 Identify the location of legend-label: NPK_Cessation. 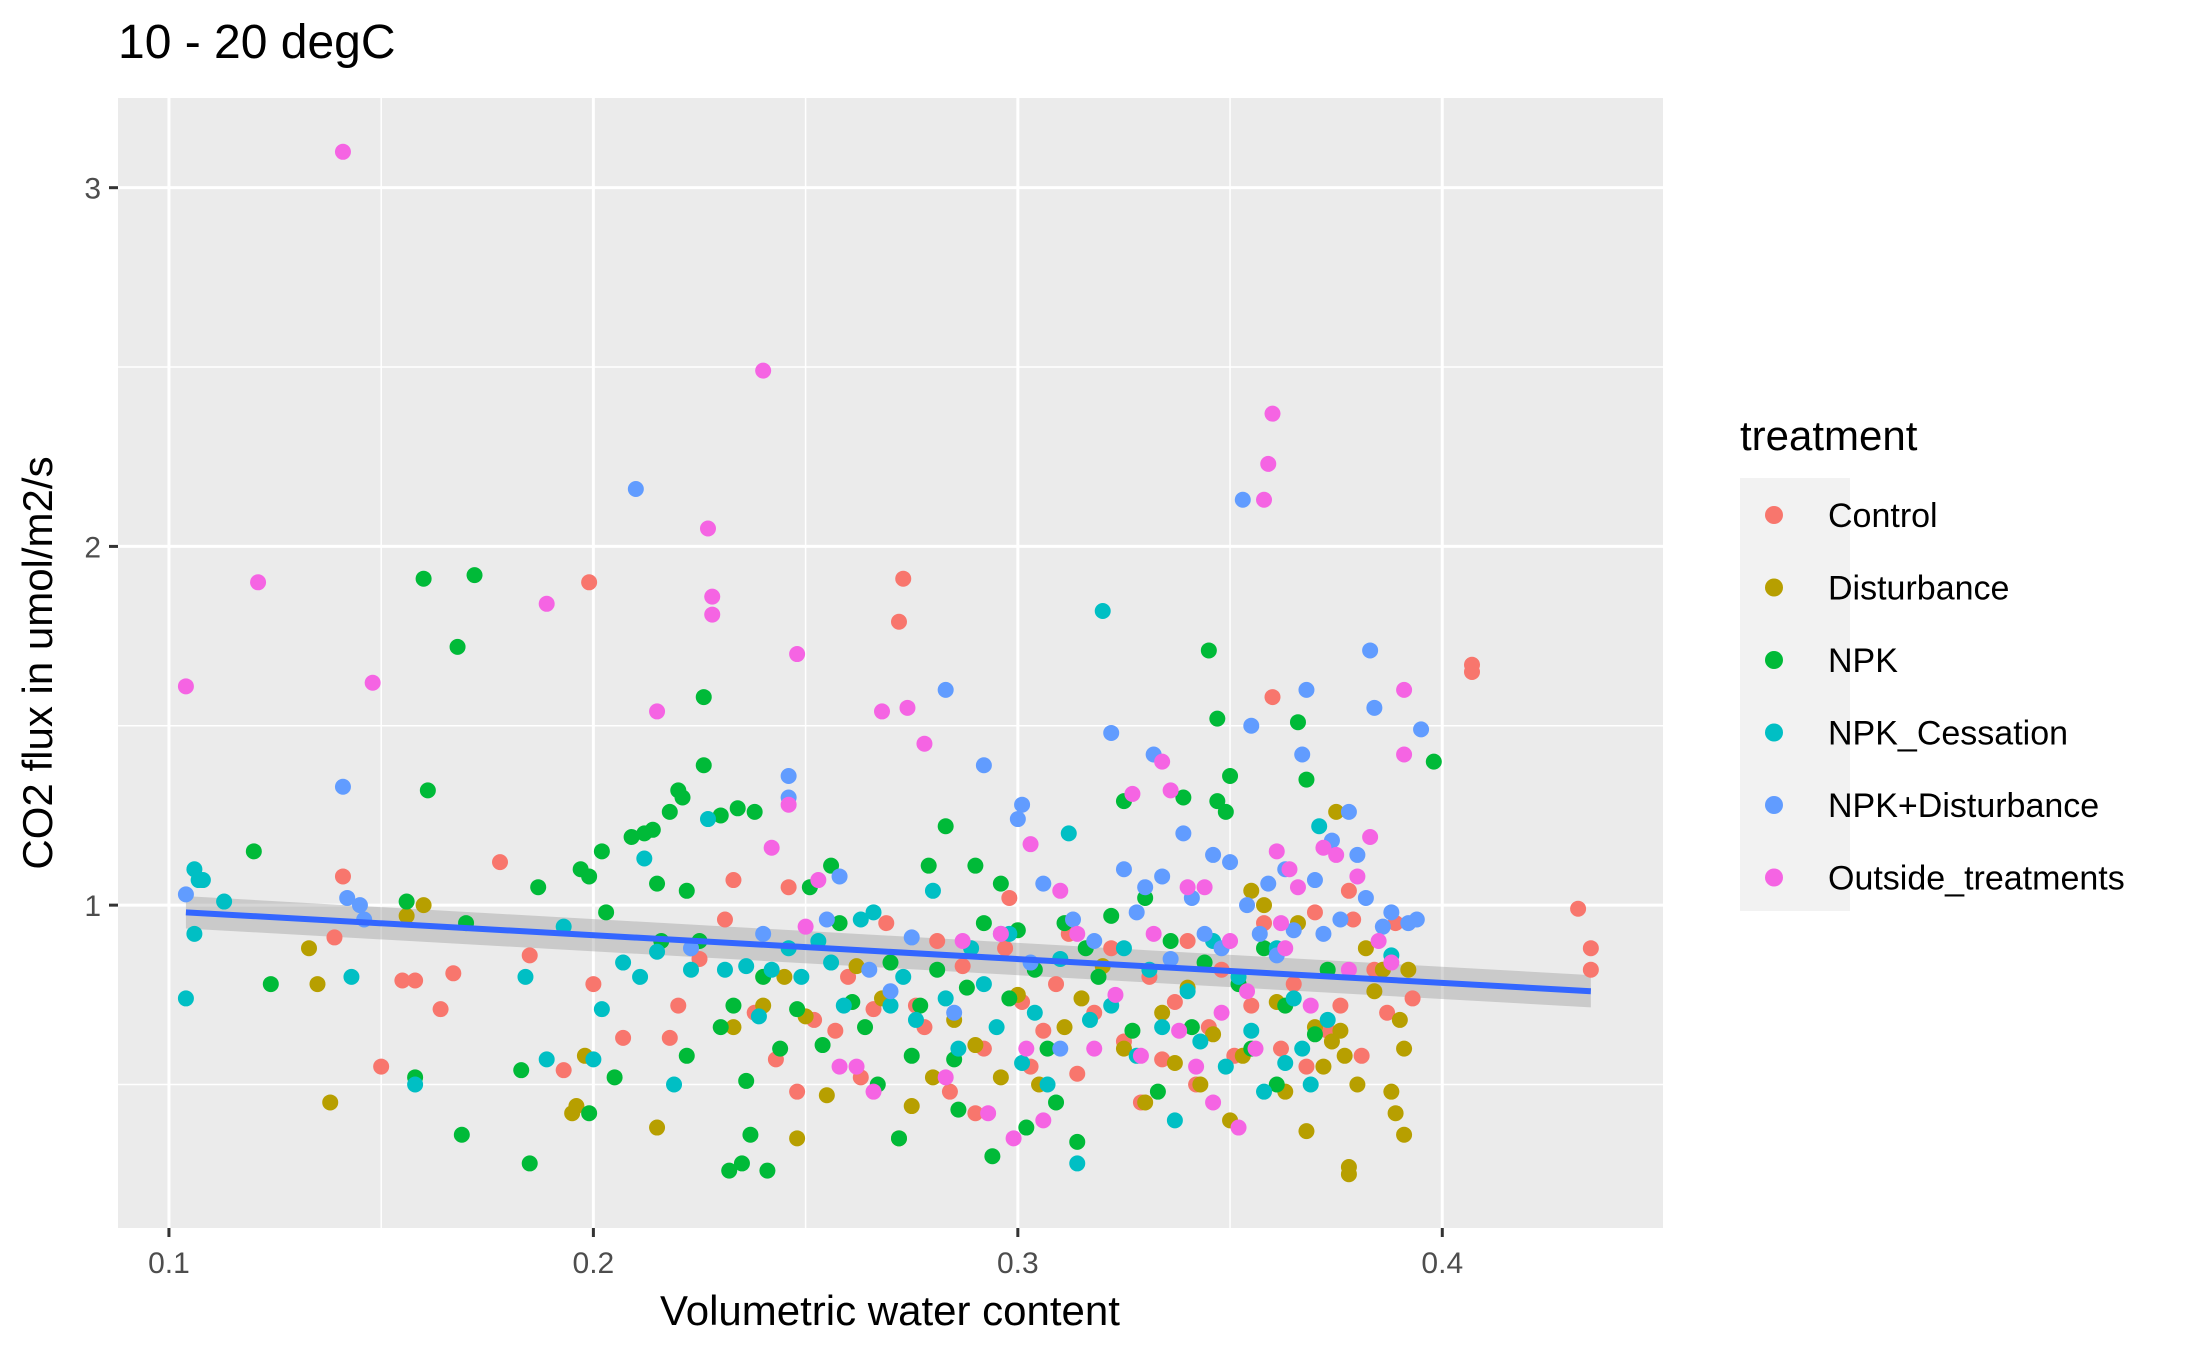
(1948, 734).